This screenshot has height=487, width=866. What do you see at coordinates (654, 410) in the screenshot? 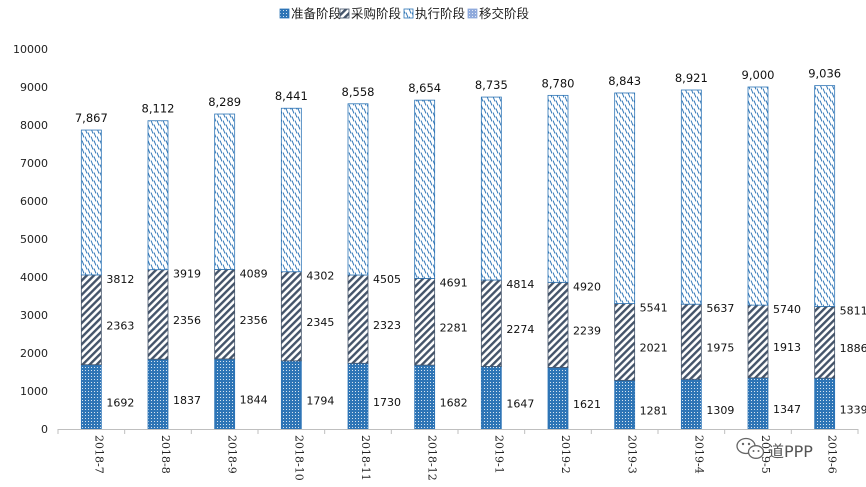
I see `data-label: 1281` at bounding box center [654, 410].